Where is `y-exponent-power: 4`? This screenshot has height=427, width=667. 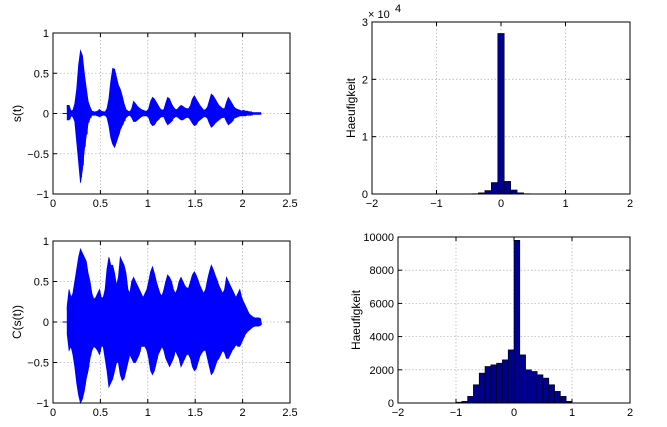 y-exponent-power: 4 is located at coordinates (398, 9).